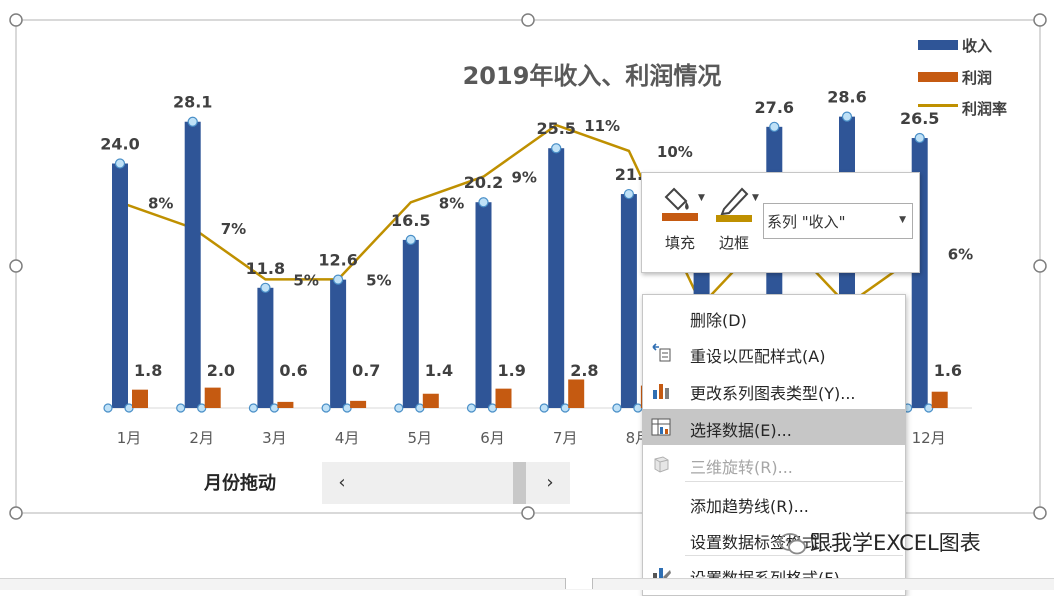 This screenshot has height=596, width=1054. What do you see at coordinates (293, 370) in the screenshot?
I see `data-label-profit: 0.6` at bounding box center [293, 370].